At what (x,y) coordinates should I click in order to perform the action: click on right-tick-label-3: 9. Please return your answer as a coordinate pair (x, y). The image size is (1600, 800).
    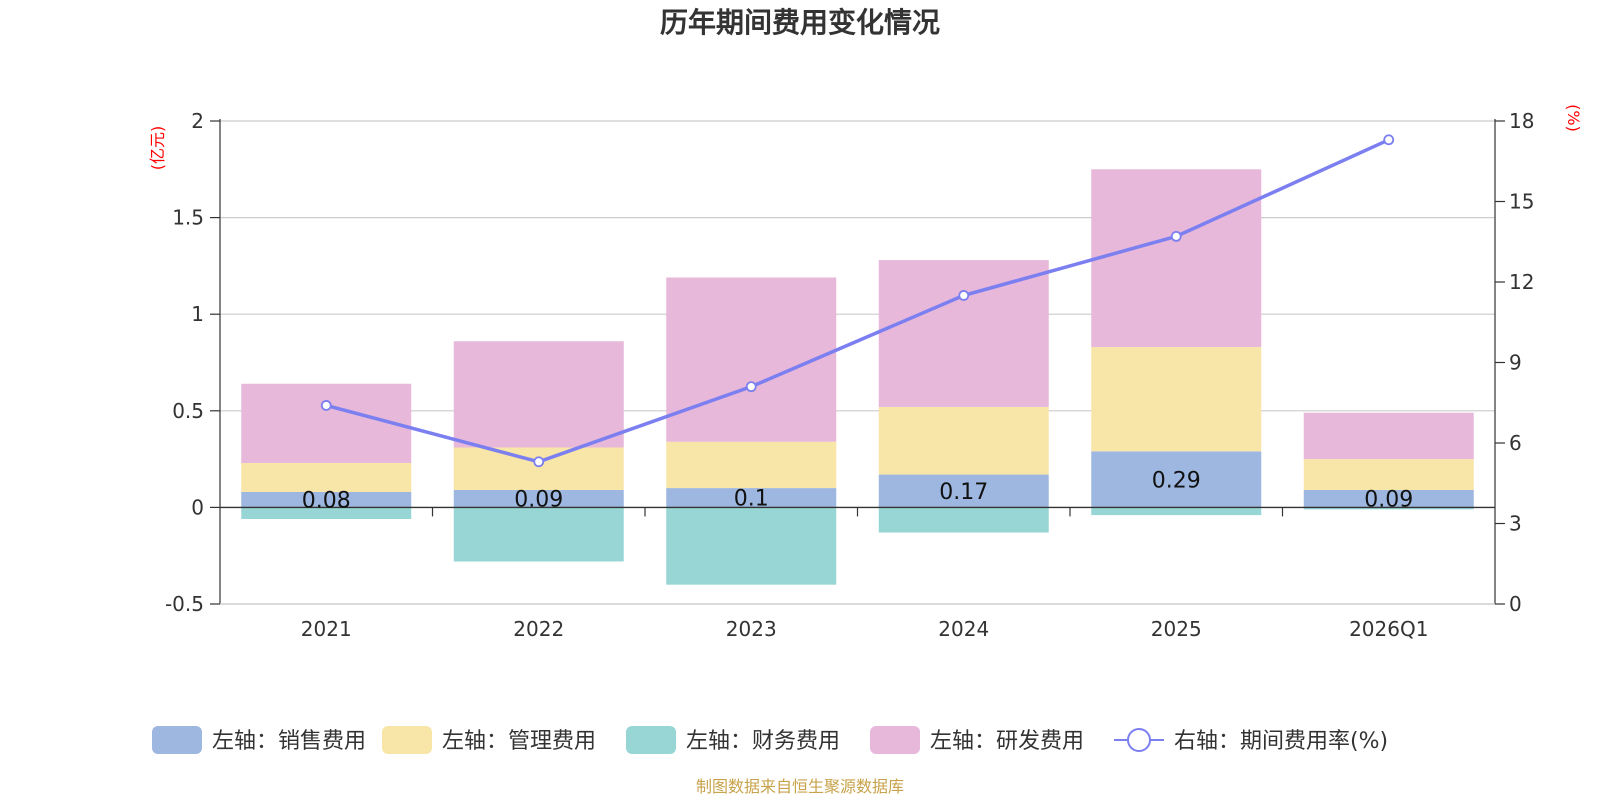
    Looking at the image, I should click on (1515, 363).